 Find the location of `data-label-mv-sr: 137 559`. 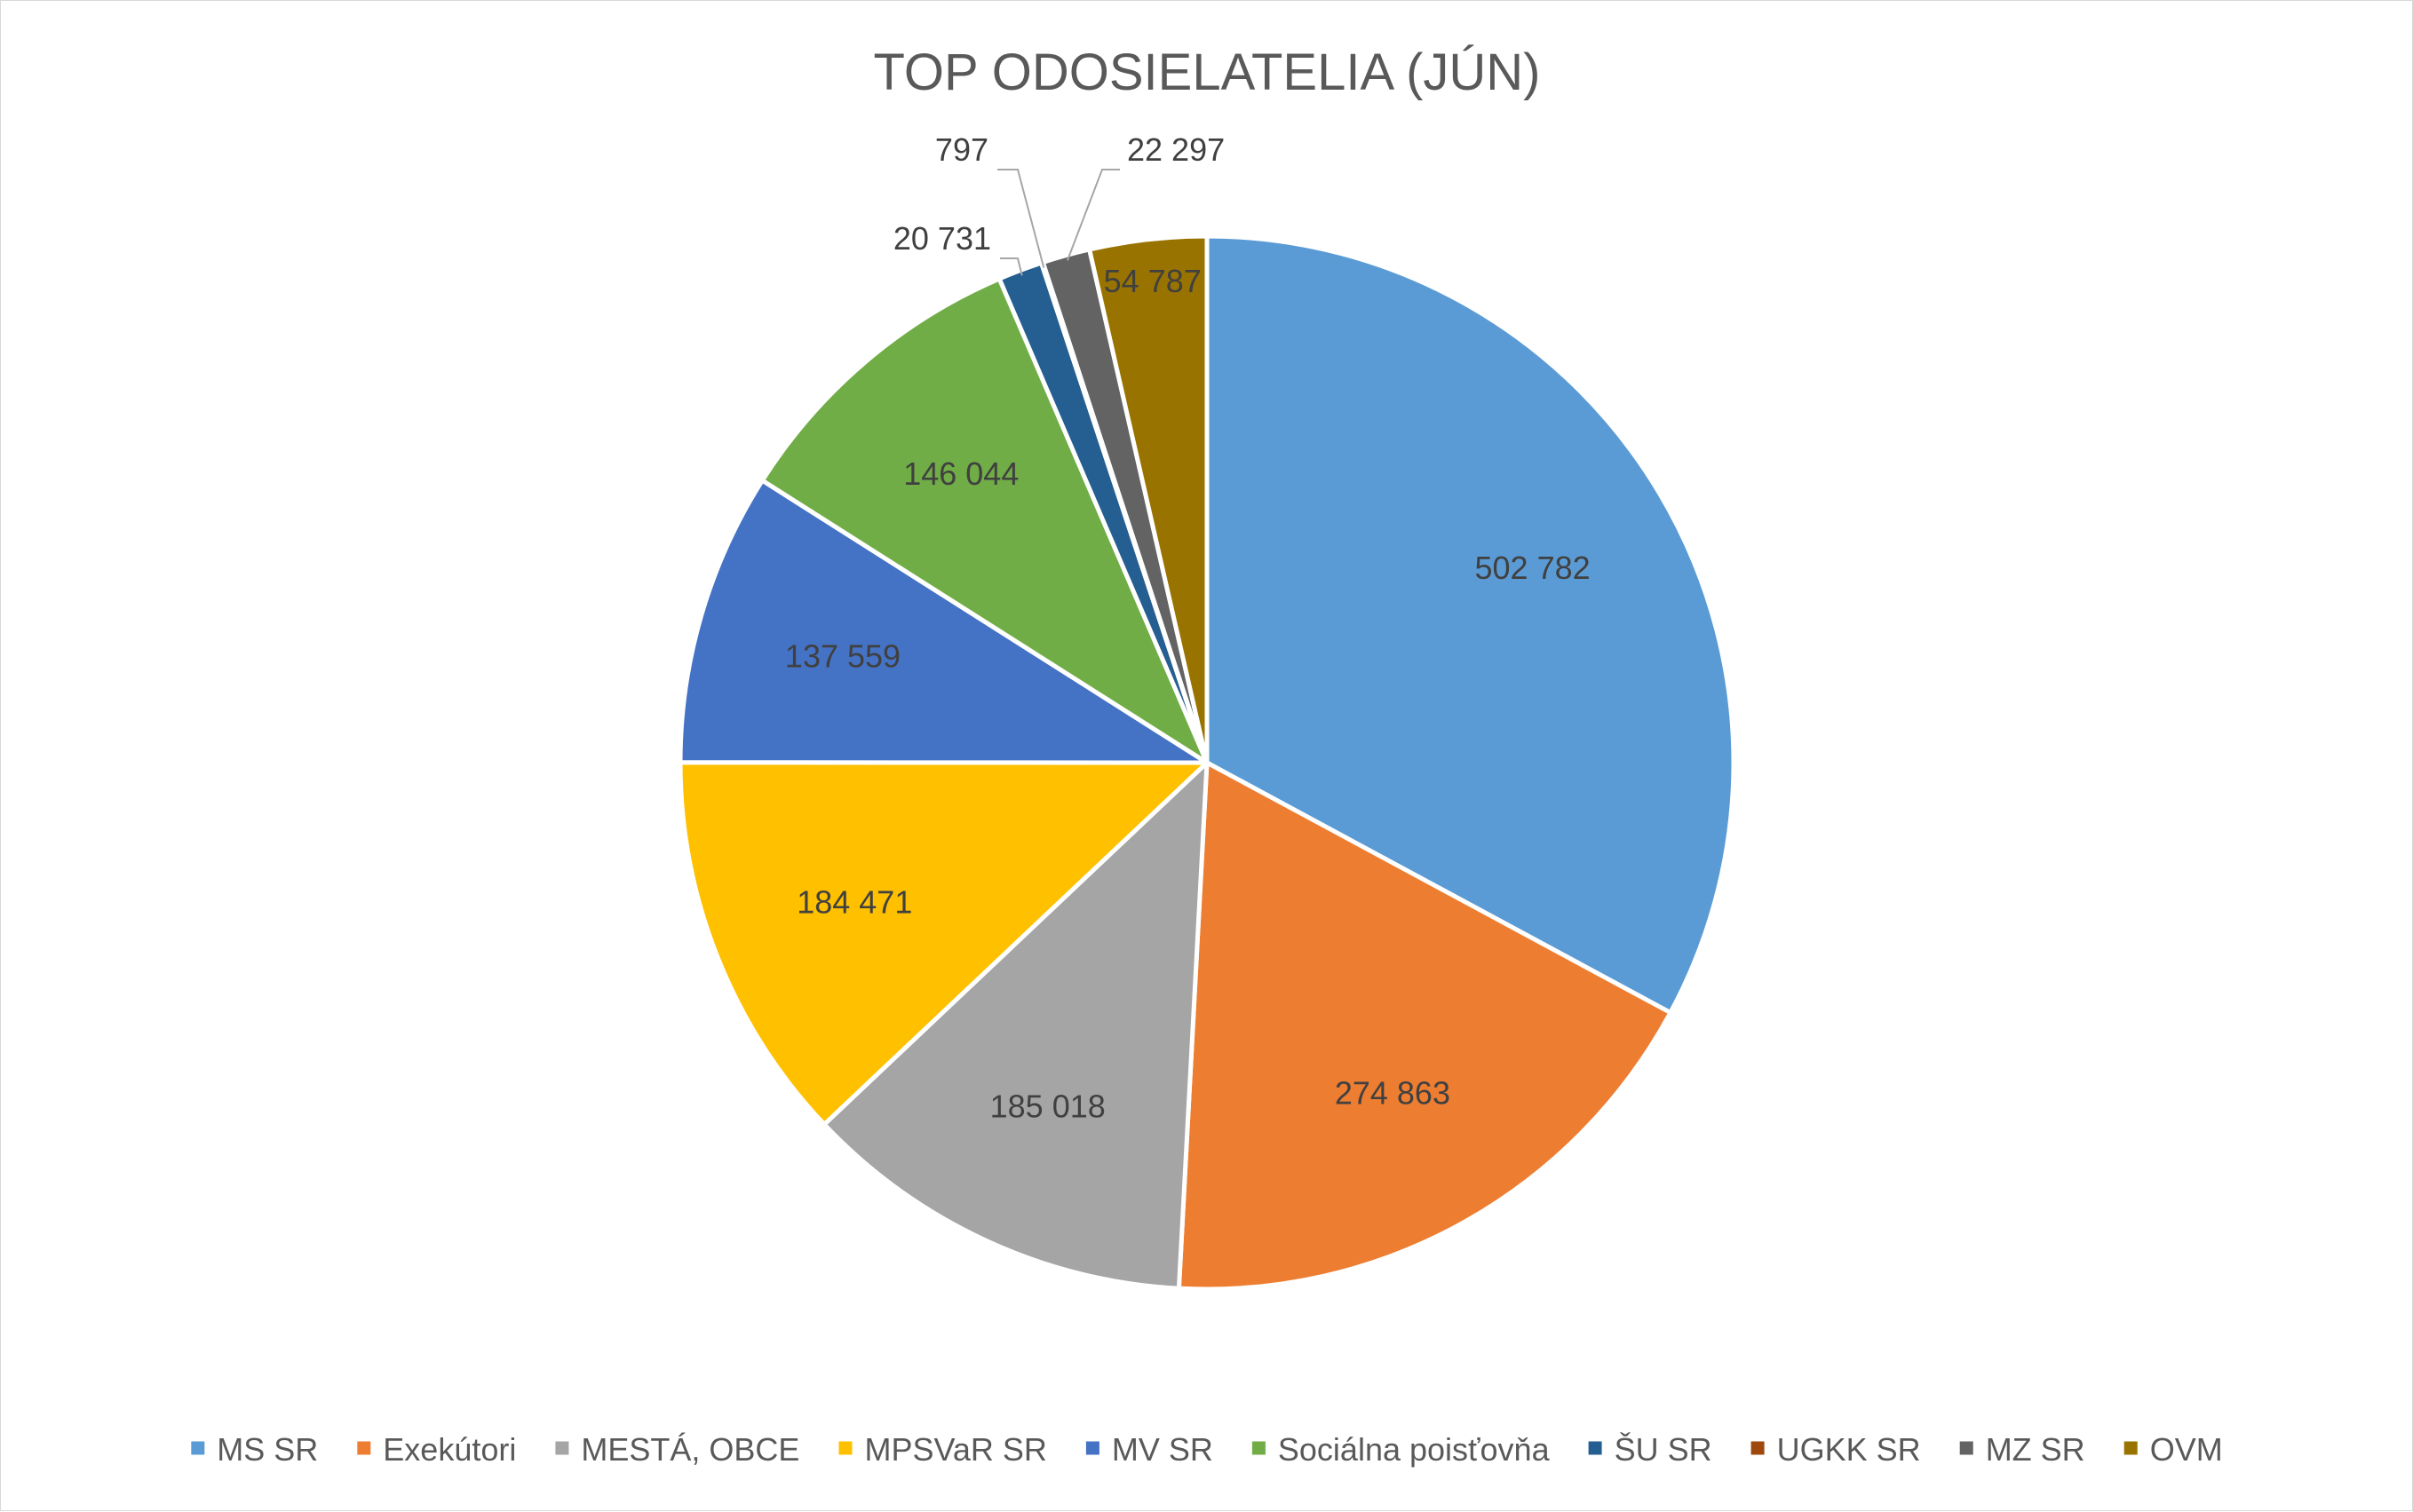

data-label-mv-sr: 137 559 is located at coordinates (843, 657).